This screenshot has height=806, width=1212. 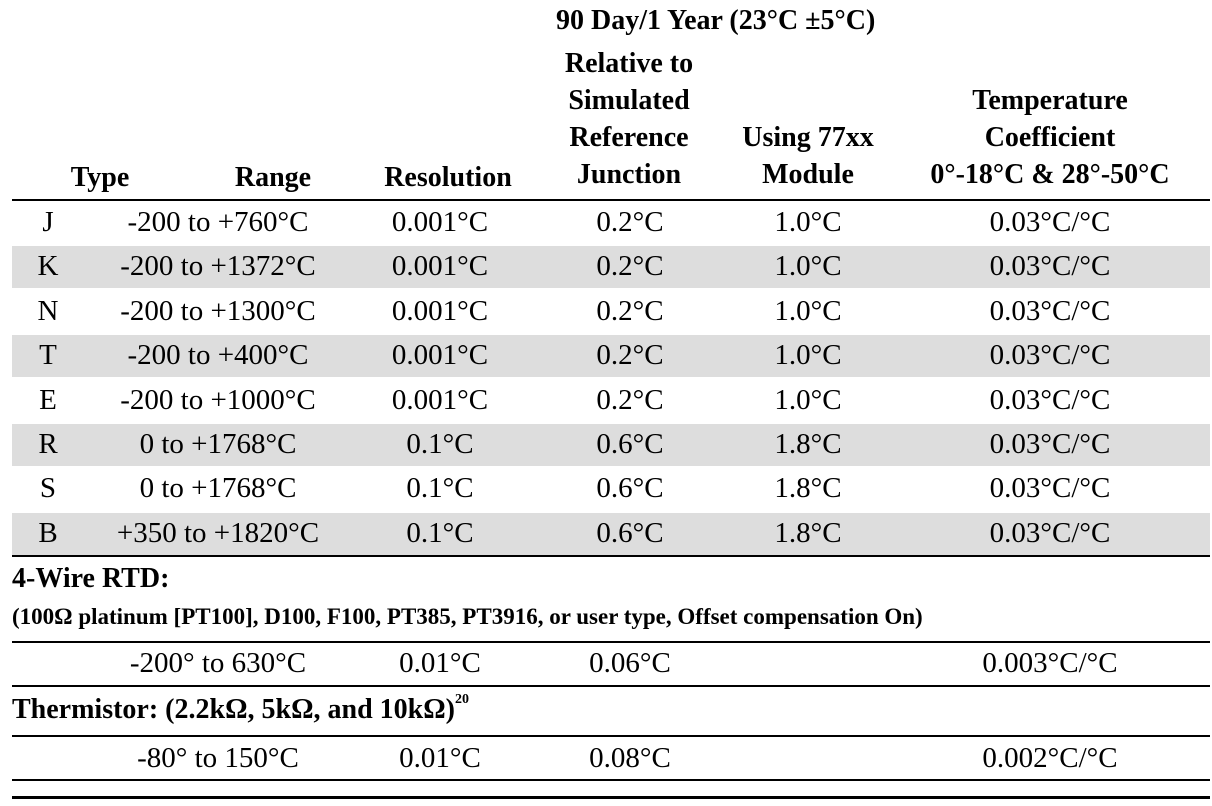 I want to click on rtd-resolution: 0.01°C, so click(x=440, y=663).